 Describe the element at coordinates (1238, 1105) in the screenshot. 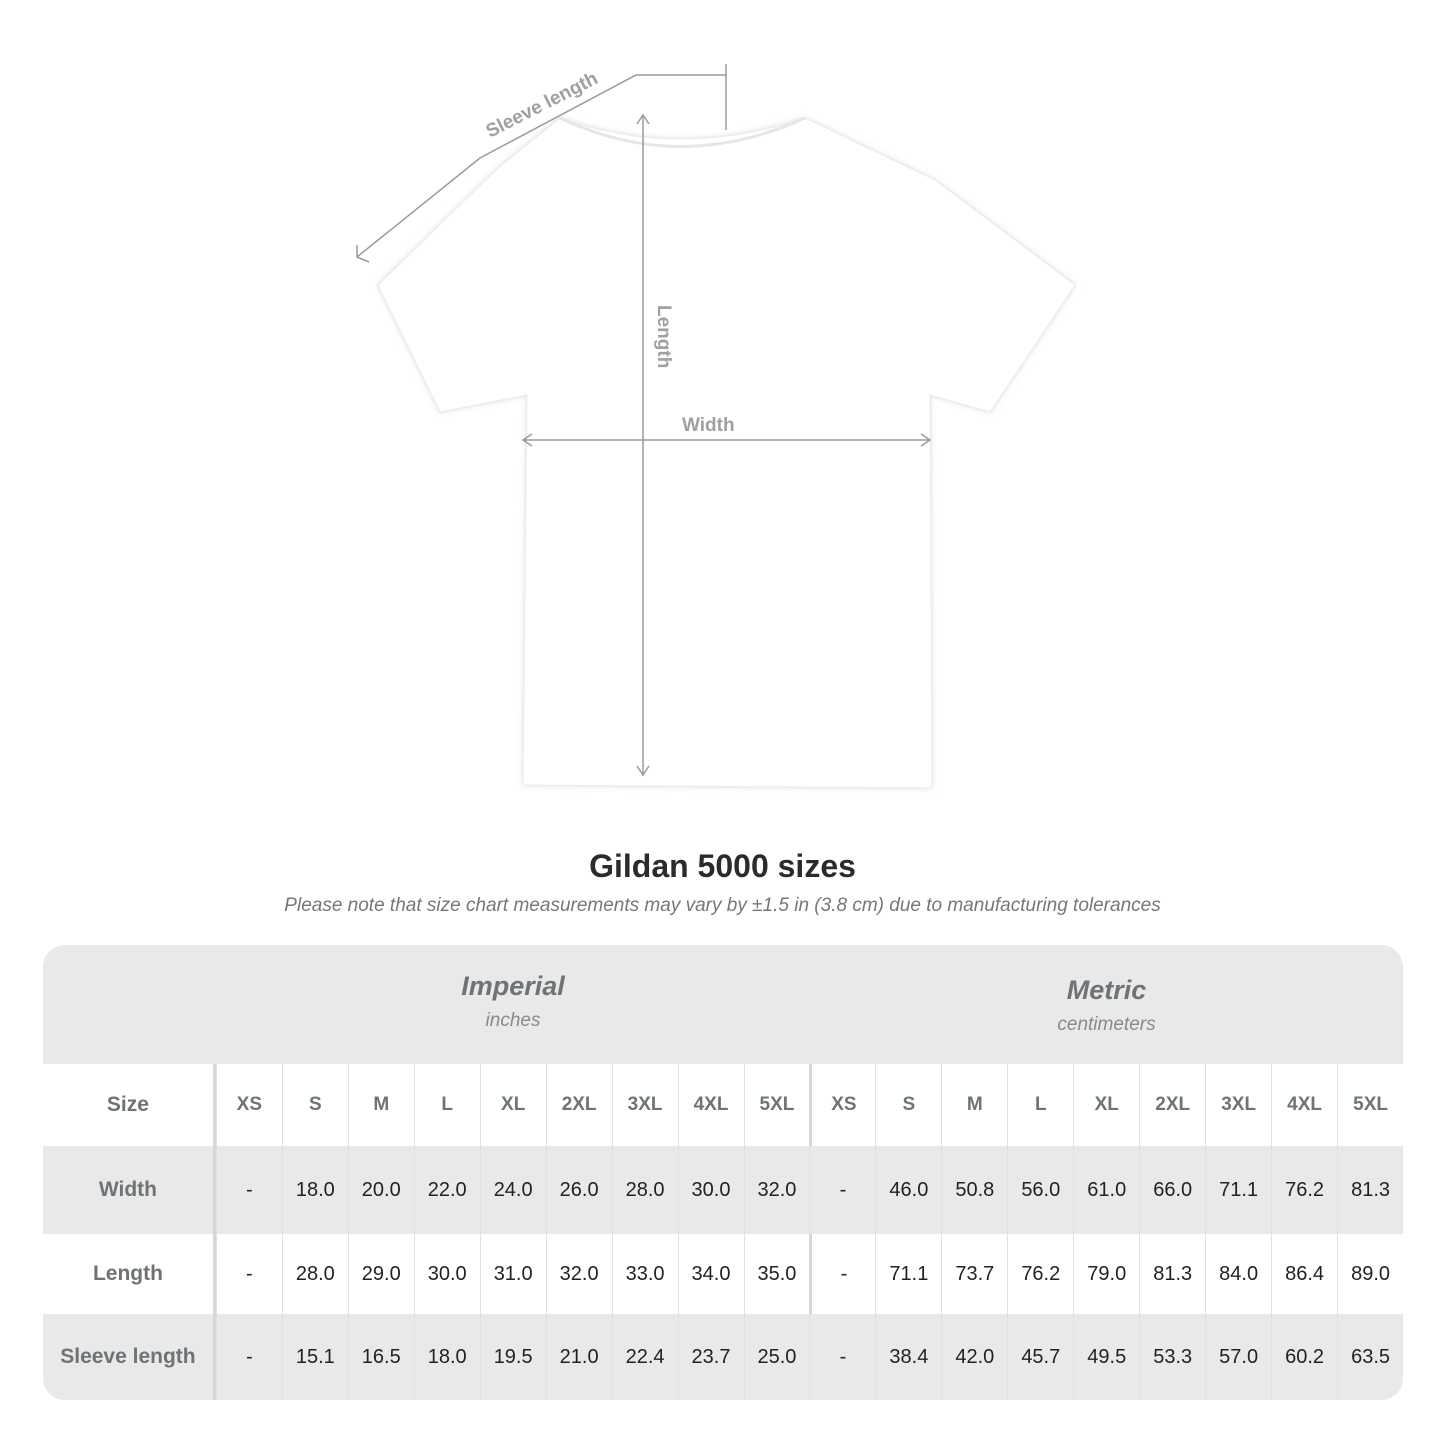

I see `metric-size-3xl: 3XL` at that location.